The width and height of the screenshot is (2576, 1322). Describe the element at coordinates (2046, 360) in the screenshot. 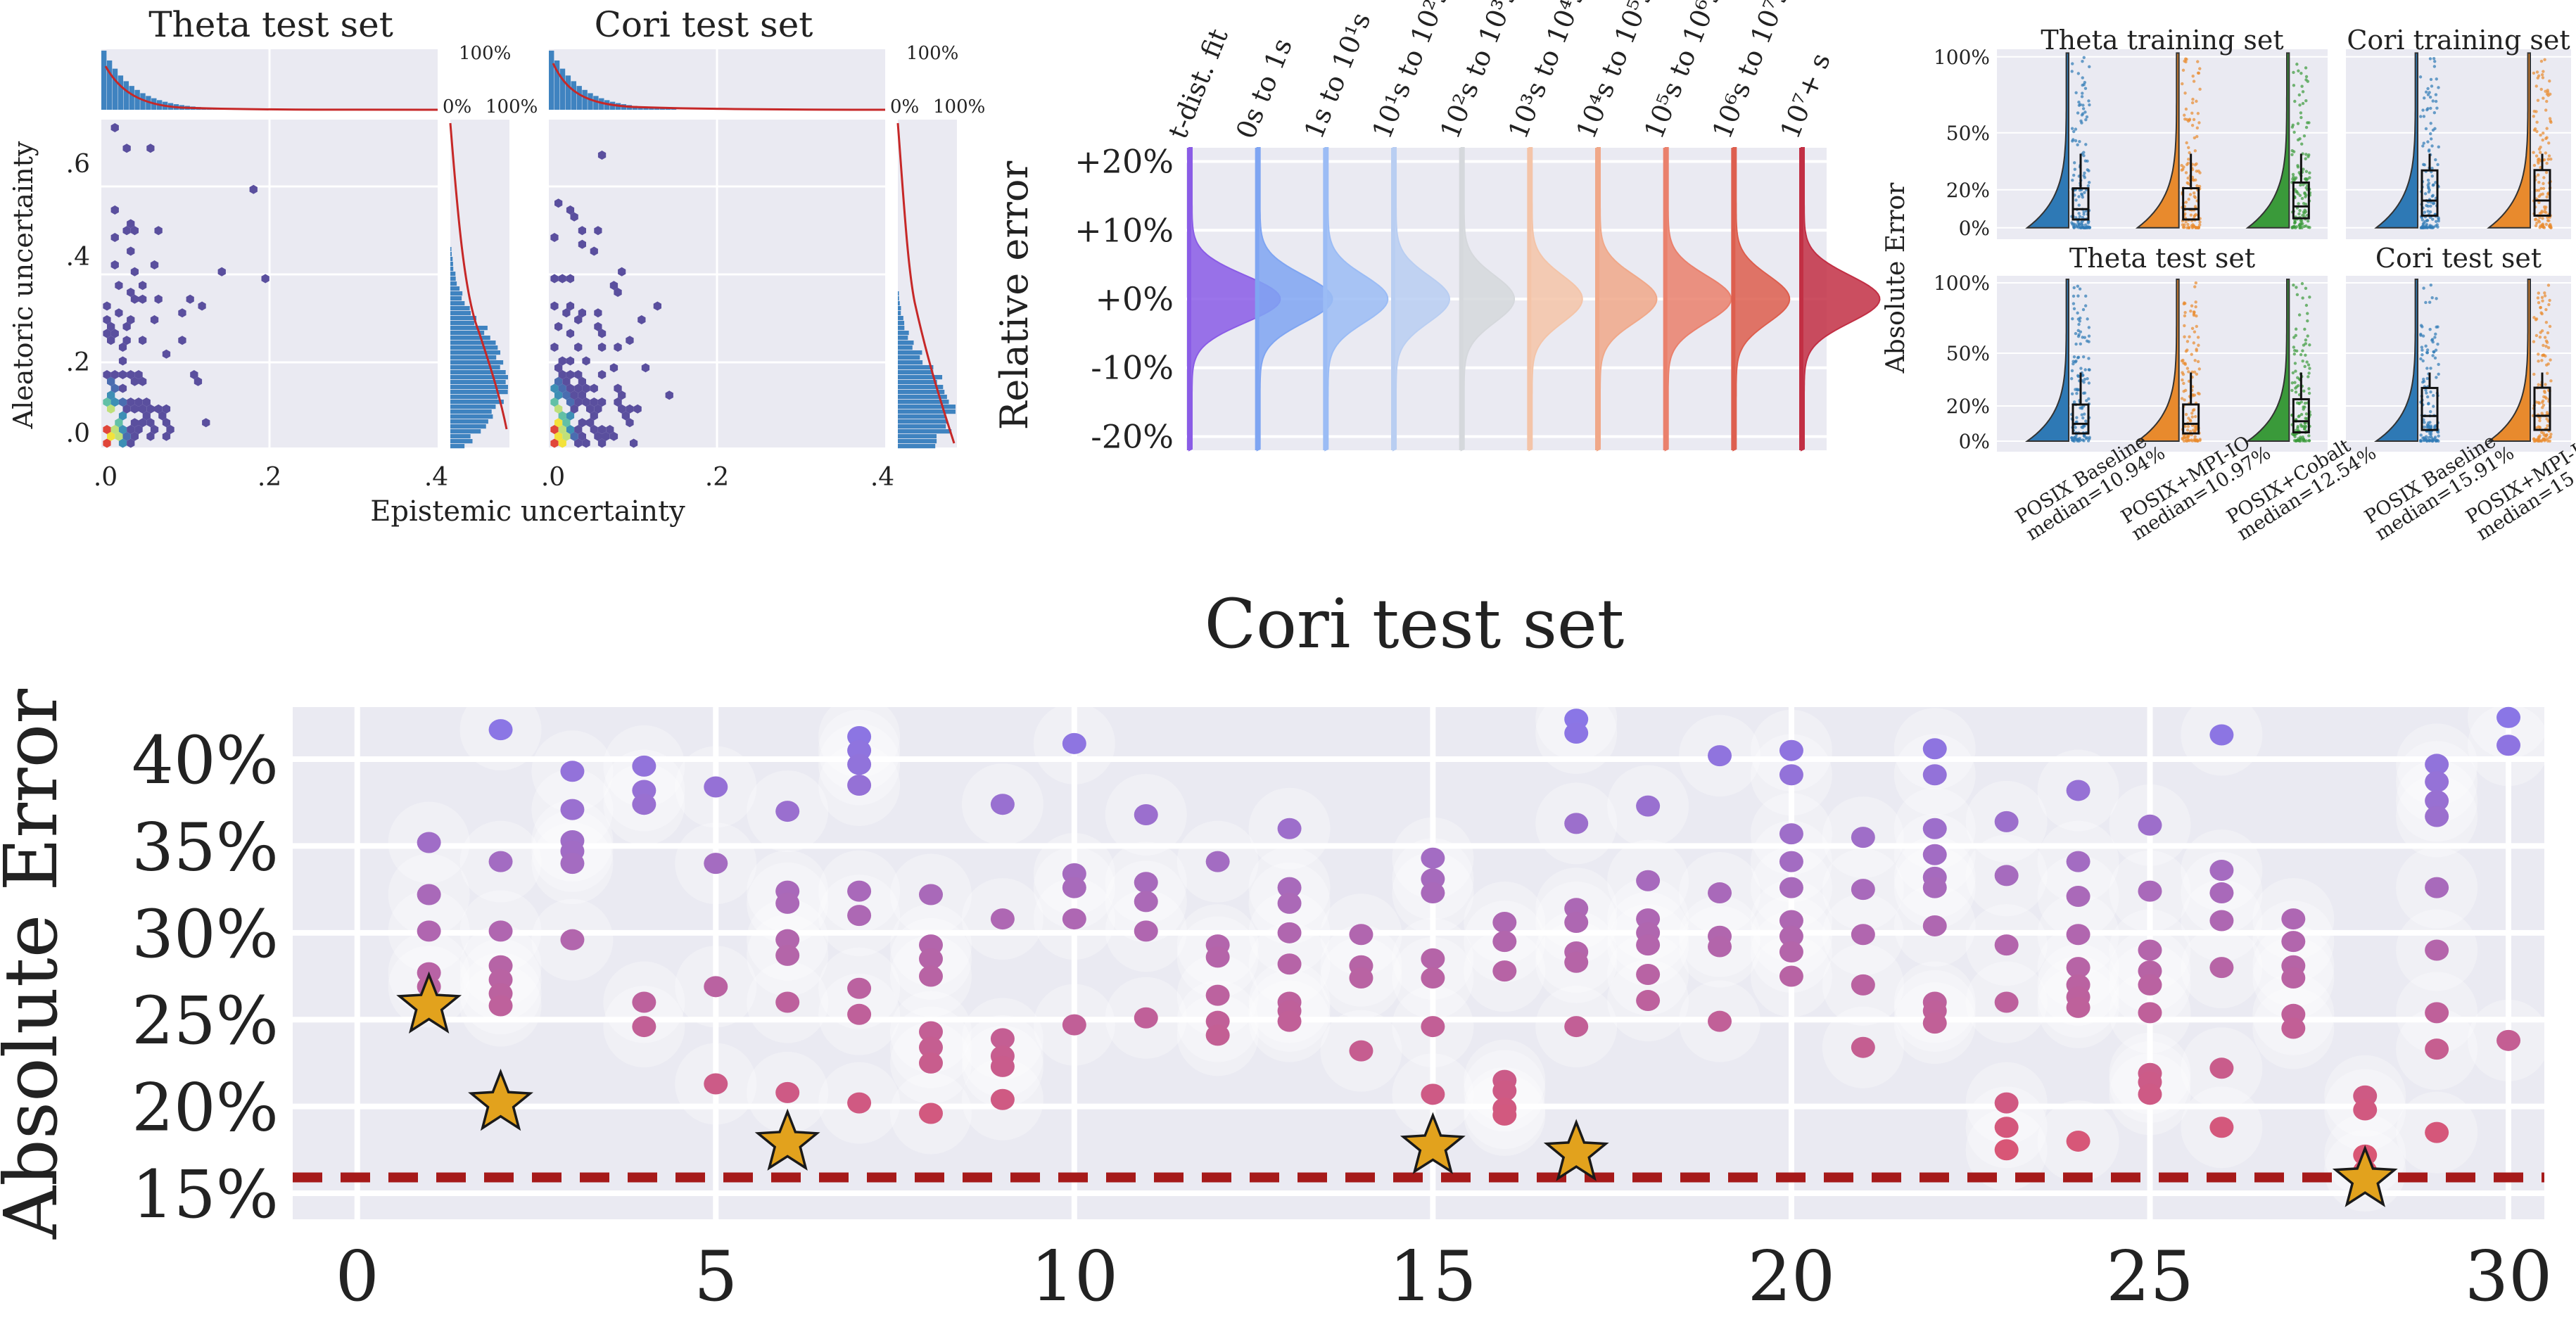

I see `dist-violin` at that location.